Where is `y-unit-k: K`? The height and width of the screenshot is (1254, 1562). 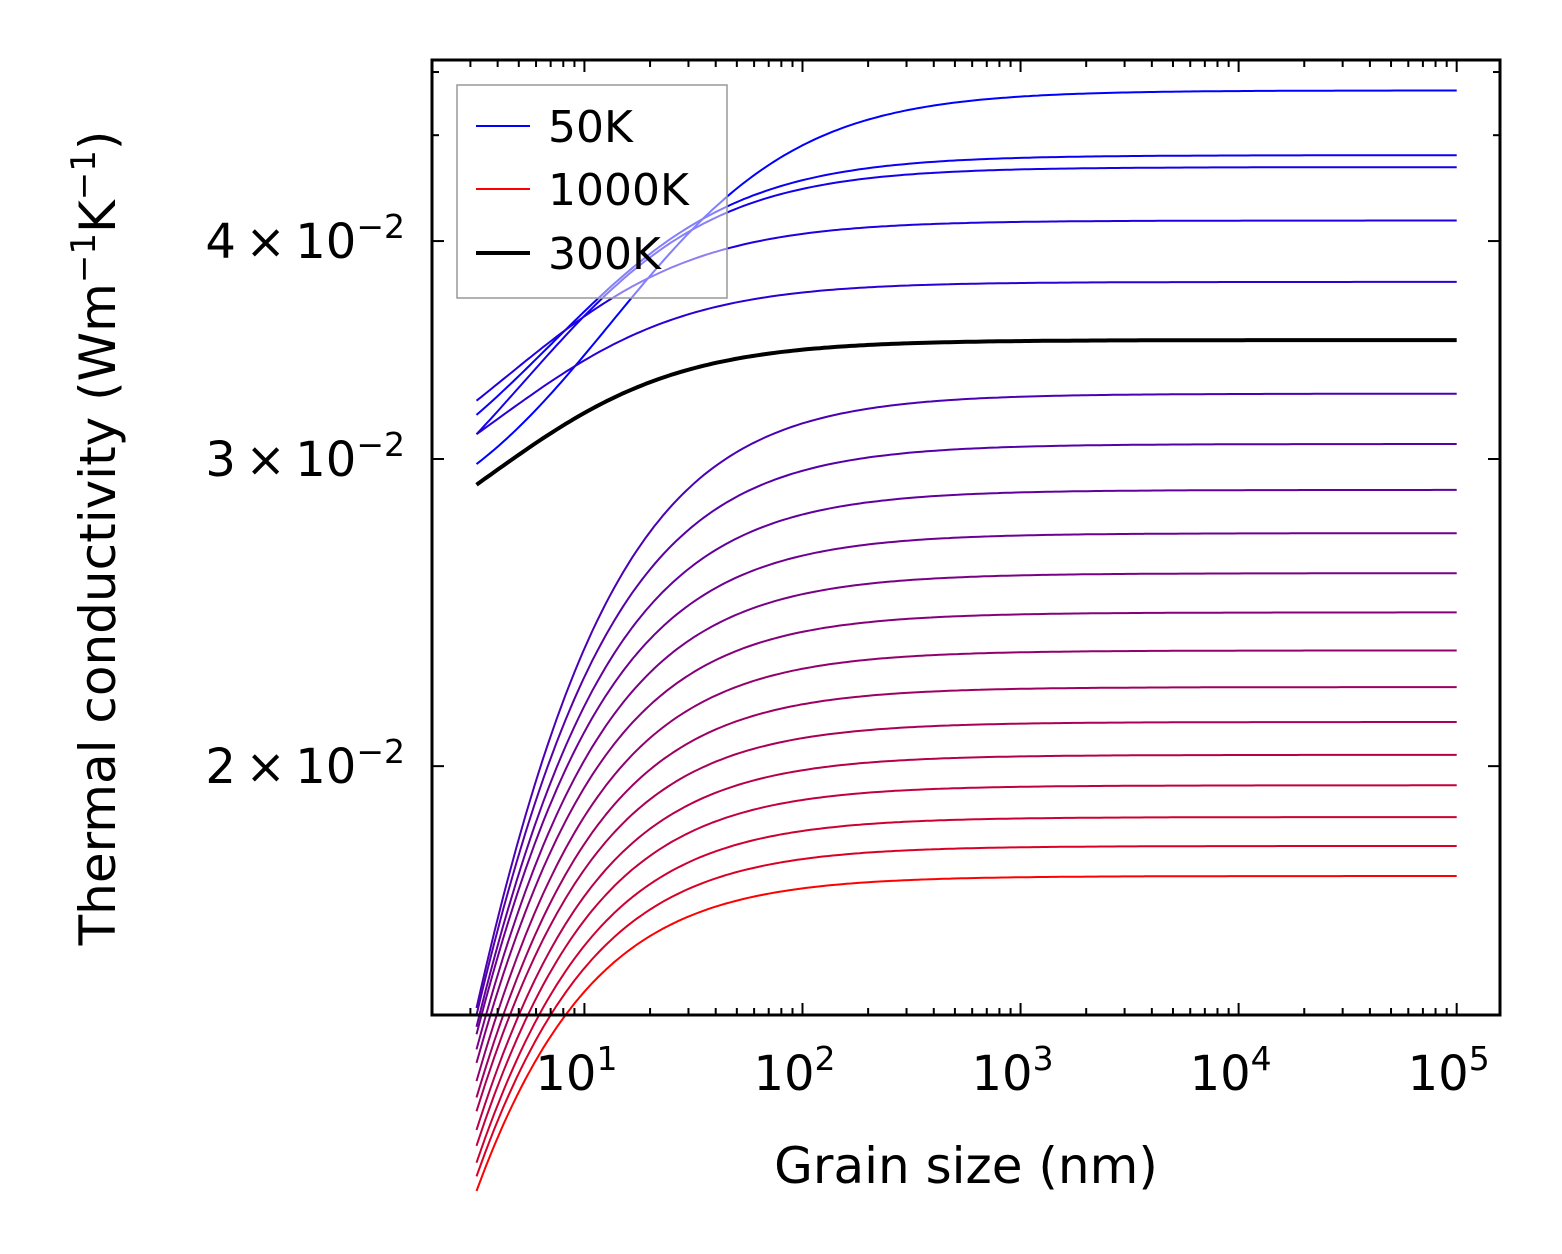
y-unit-k: K is located at coordinates (98, 216).